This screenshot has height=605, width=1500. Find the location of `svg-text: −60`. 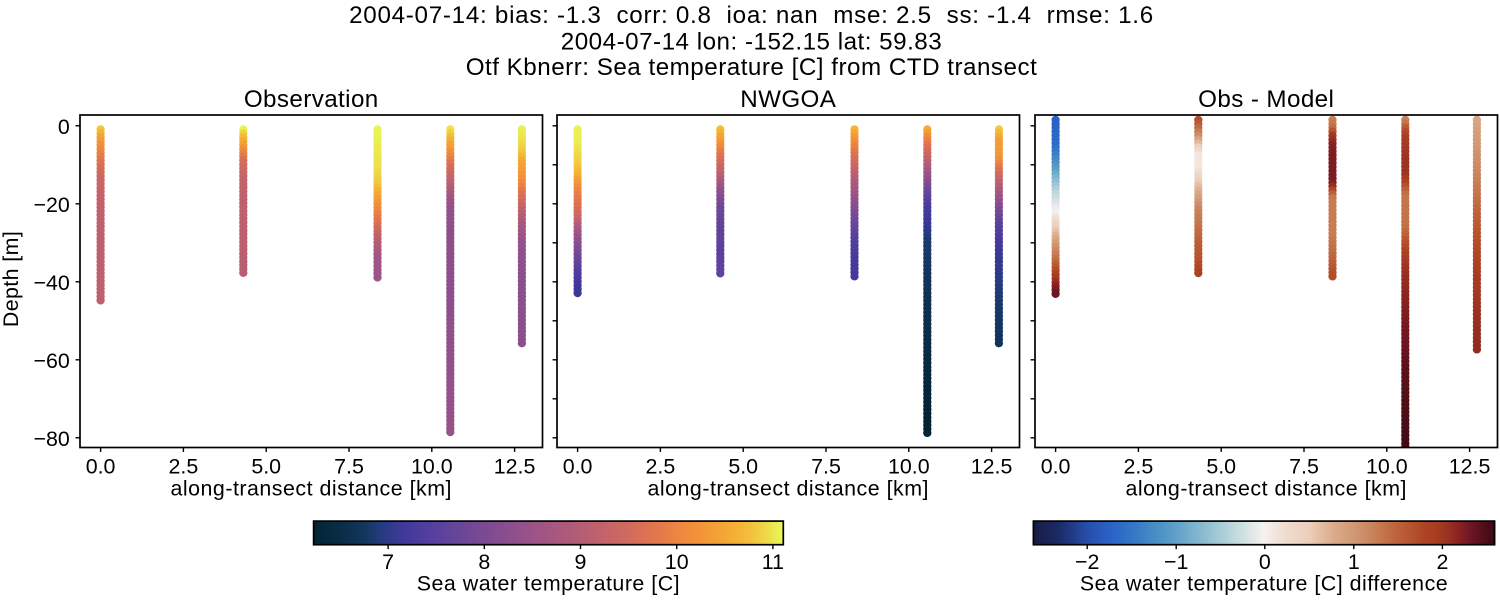

svg-text: −60 is located at coordinates (51, 361).